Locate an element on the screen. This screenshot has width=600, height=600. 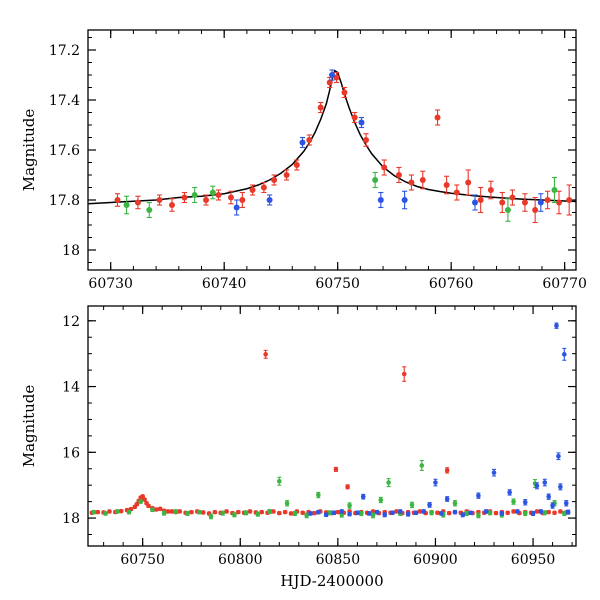
x-tick-label: 60760 is located at coordinates (451, 284).